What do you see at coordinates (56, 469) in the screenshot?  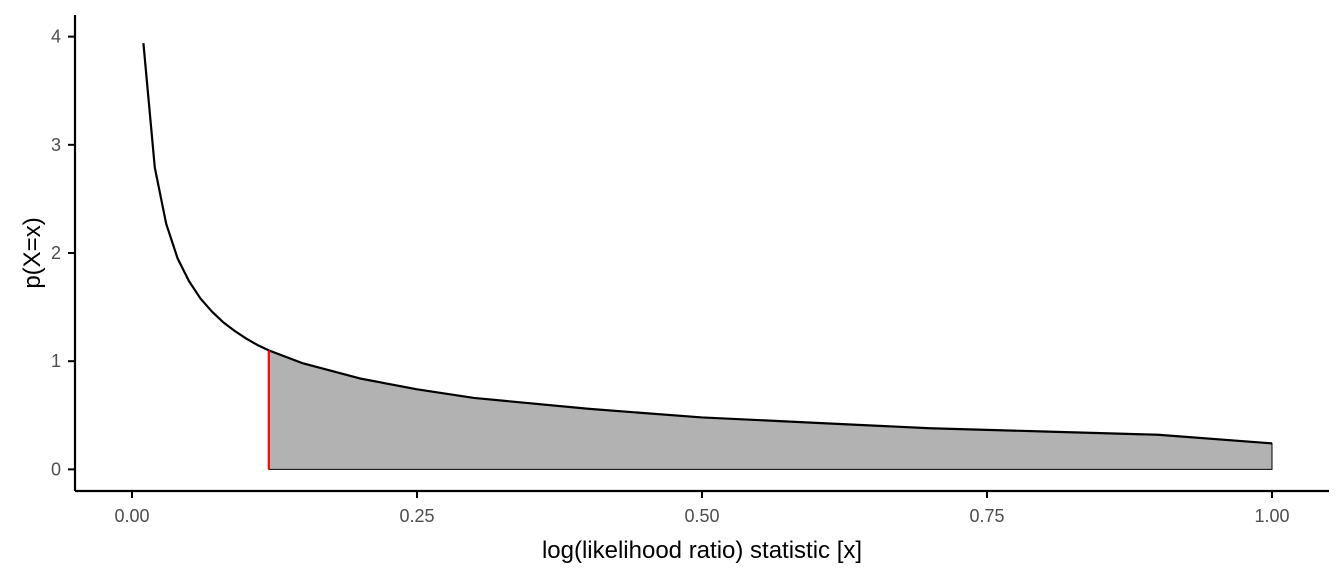 I see `y-tick-label: 0` at bounding box center [56, 469].